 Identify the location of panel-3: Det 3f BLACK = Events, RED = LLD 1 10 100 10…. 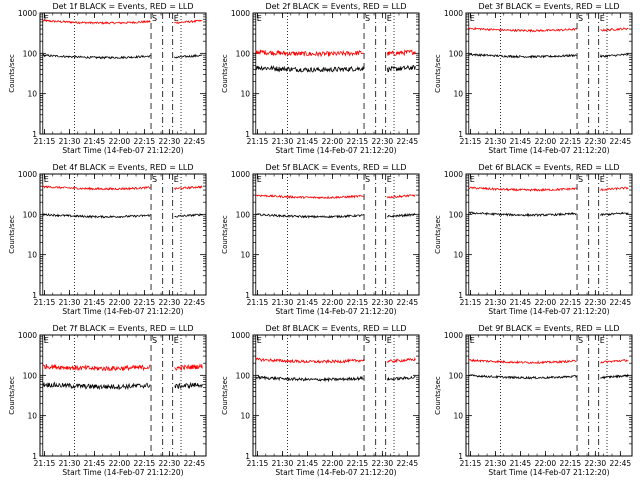
(533, 78).